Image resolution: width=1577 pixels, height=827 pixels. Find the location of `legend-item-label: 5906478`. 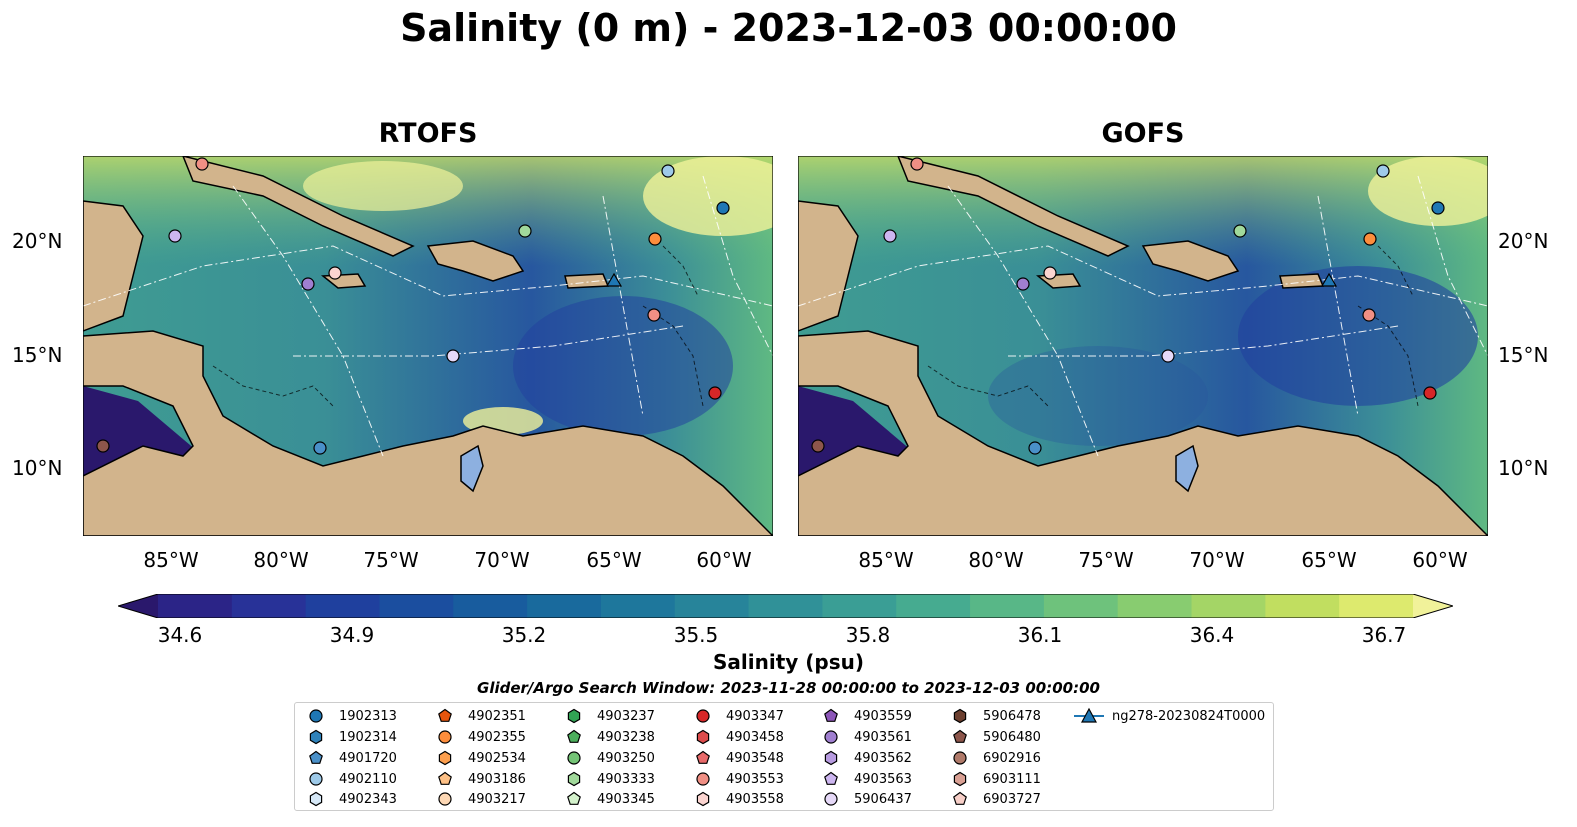

legend-item-label: 5906478 is located at coordinates (1012, 716).